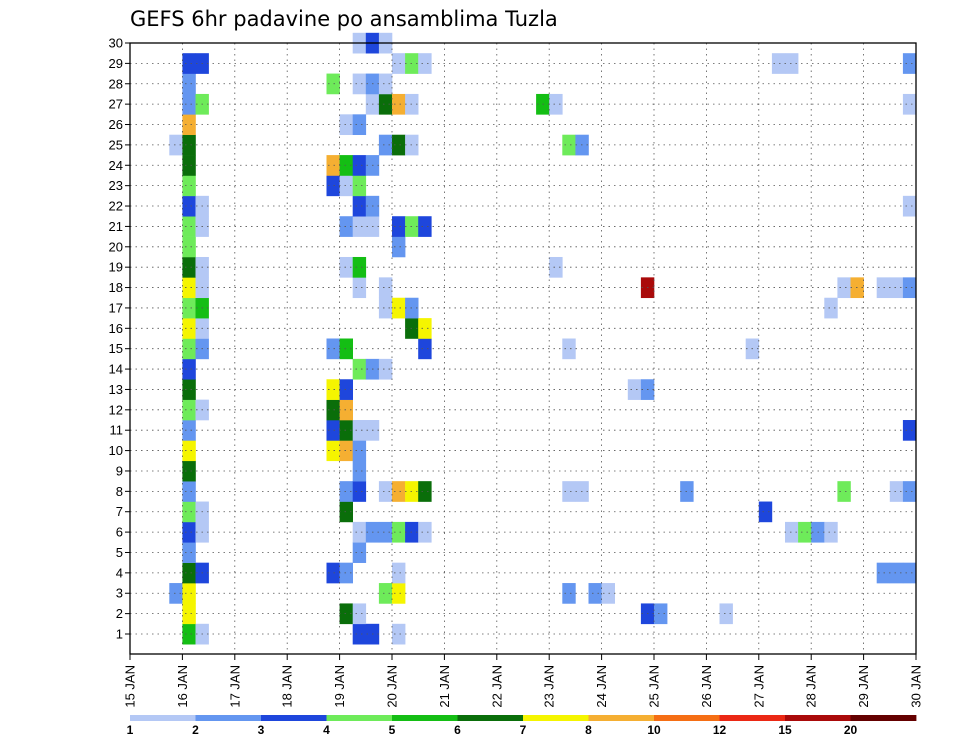 This screenshot has height=742, width=960. What do you see at coordinates (119, 552) in the screenshot?
I see `y-tick-label: 5` at bounding box center [119, 552].